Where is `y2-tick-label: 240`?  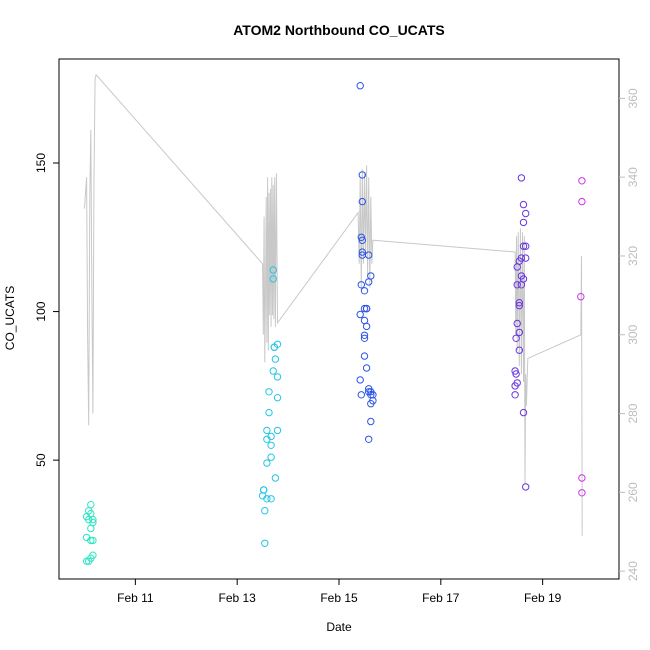 y2-tick-label: 240 is located at coordinates (633, 571).